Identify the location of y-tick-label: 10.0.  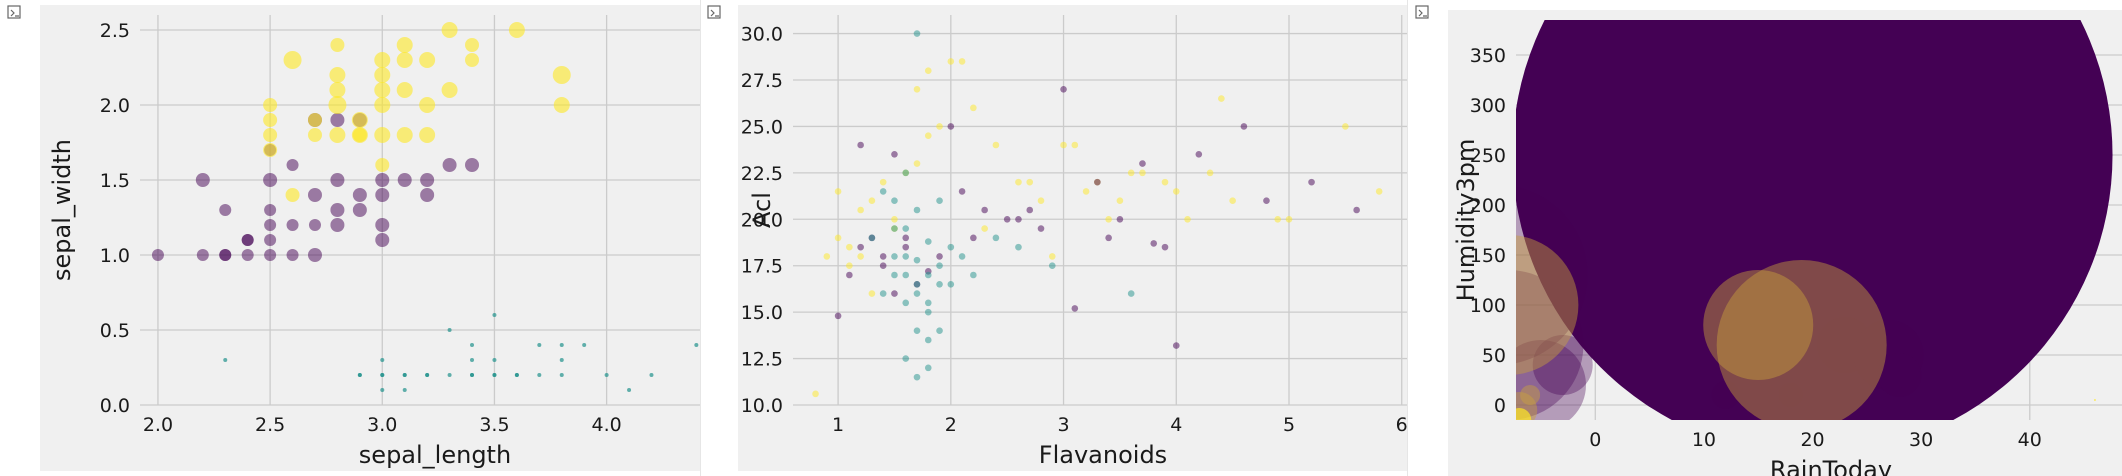
(762, 406).